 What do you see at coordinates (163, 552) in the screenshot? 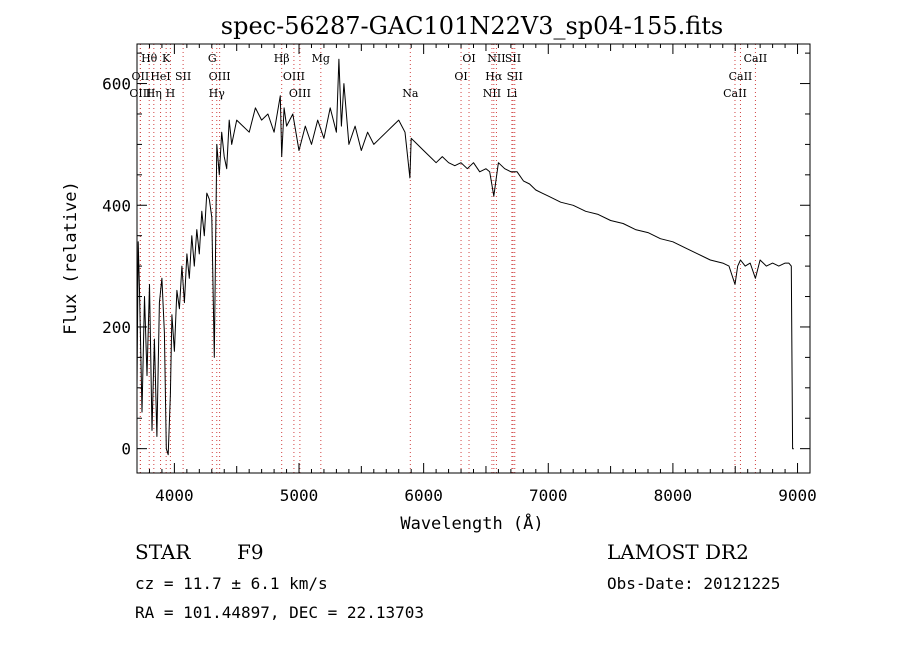
I see `object-class: STAR` at bounding box center [163, 552].